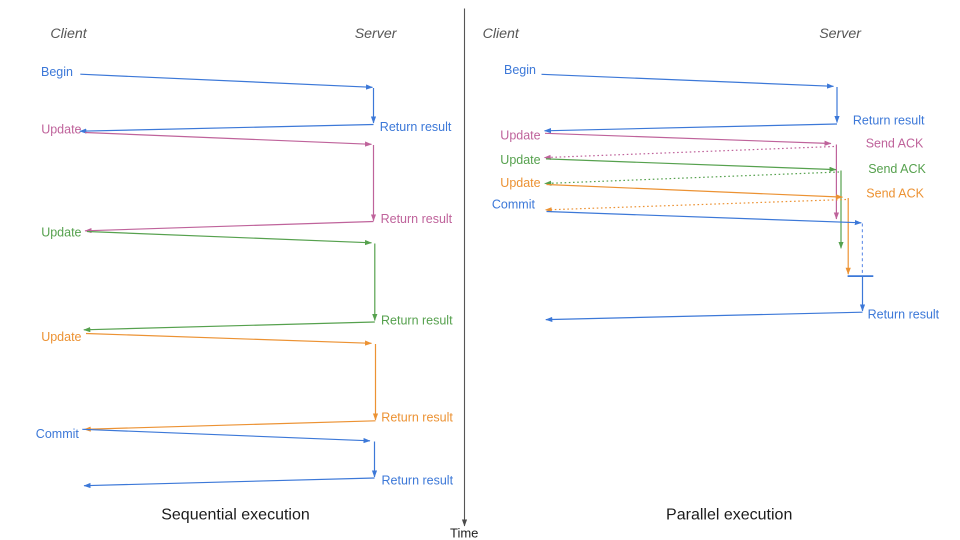  I want to click on svg-text: Parallel execution, so click(729, 515).